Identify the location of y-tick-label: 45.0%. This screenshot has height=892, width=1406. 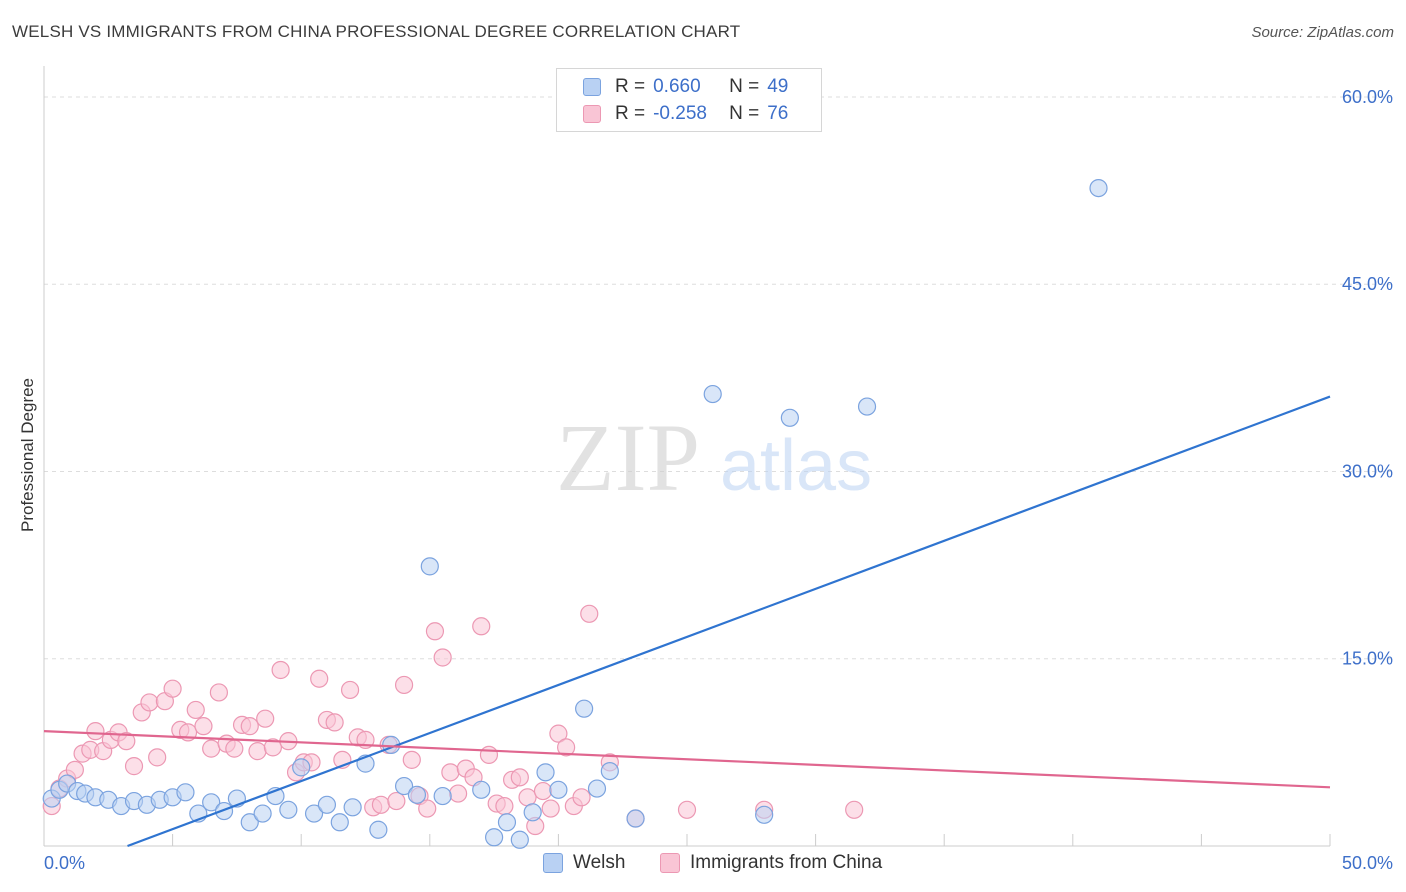
(1367, 284).